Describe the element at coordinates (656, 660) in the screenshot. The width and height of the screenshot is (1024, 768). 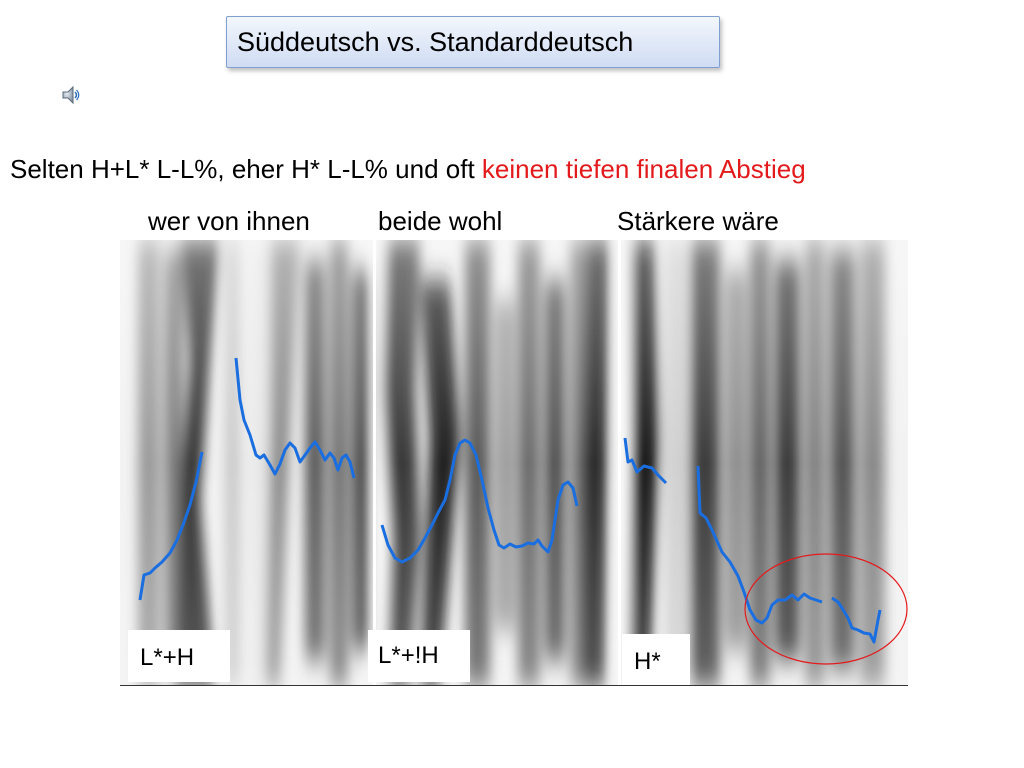
I see `tone-label-3: H*` at that location.